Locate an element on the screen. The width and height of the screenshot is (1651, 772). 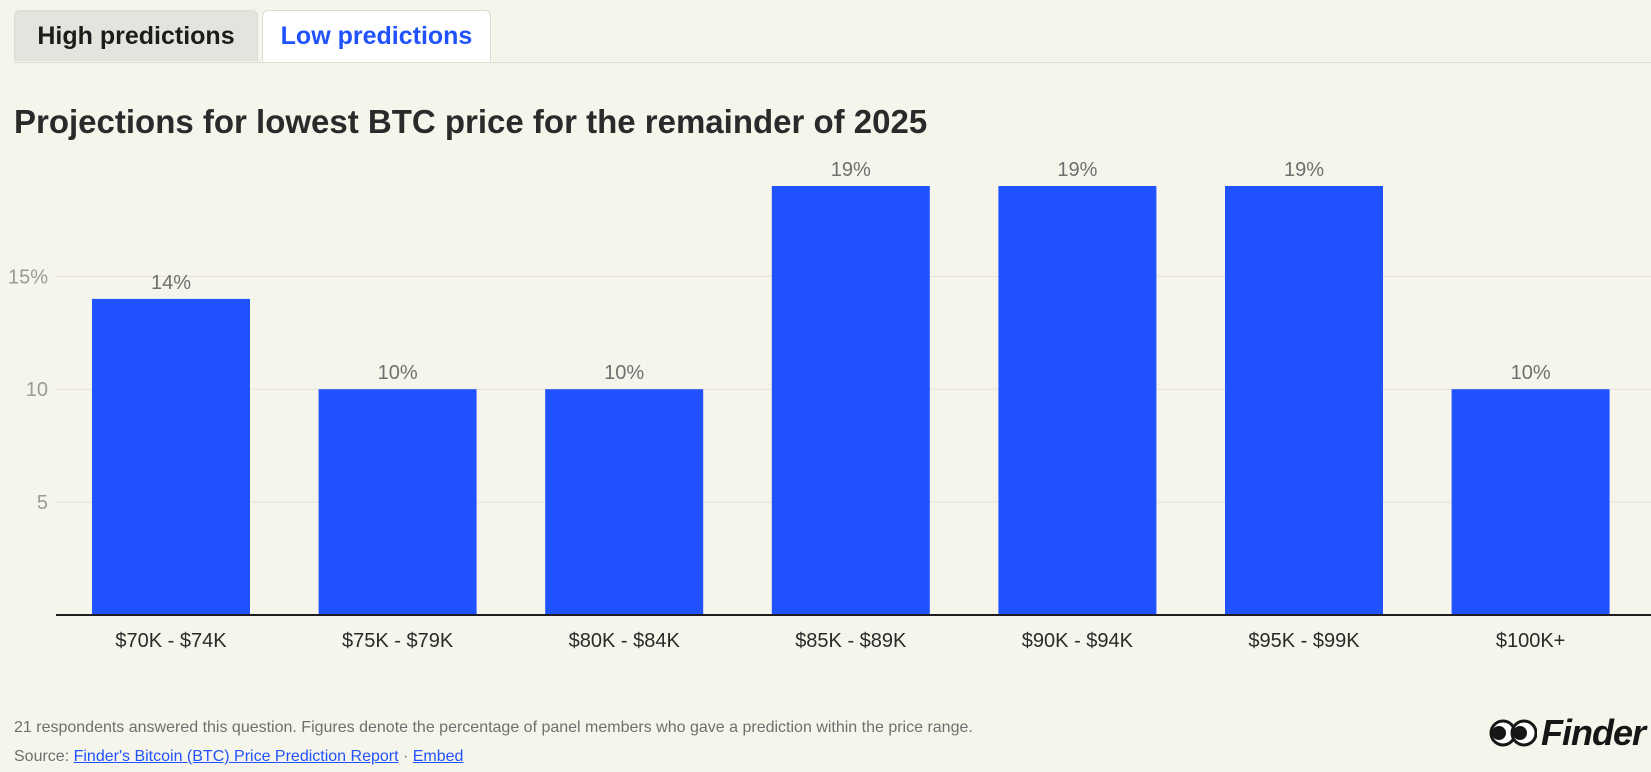
x-tick-label: $85K - $89K is located at coordinates (851, 641).